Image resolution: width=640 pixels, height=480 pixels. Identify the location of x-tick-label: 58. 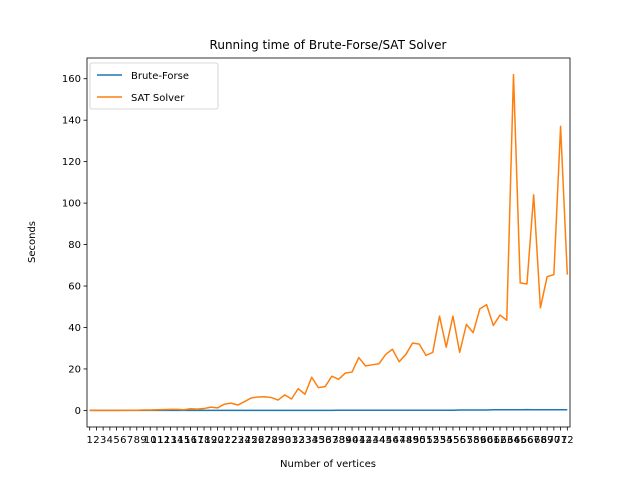
(473, 440).